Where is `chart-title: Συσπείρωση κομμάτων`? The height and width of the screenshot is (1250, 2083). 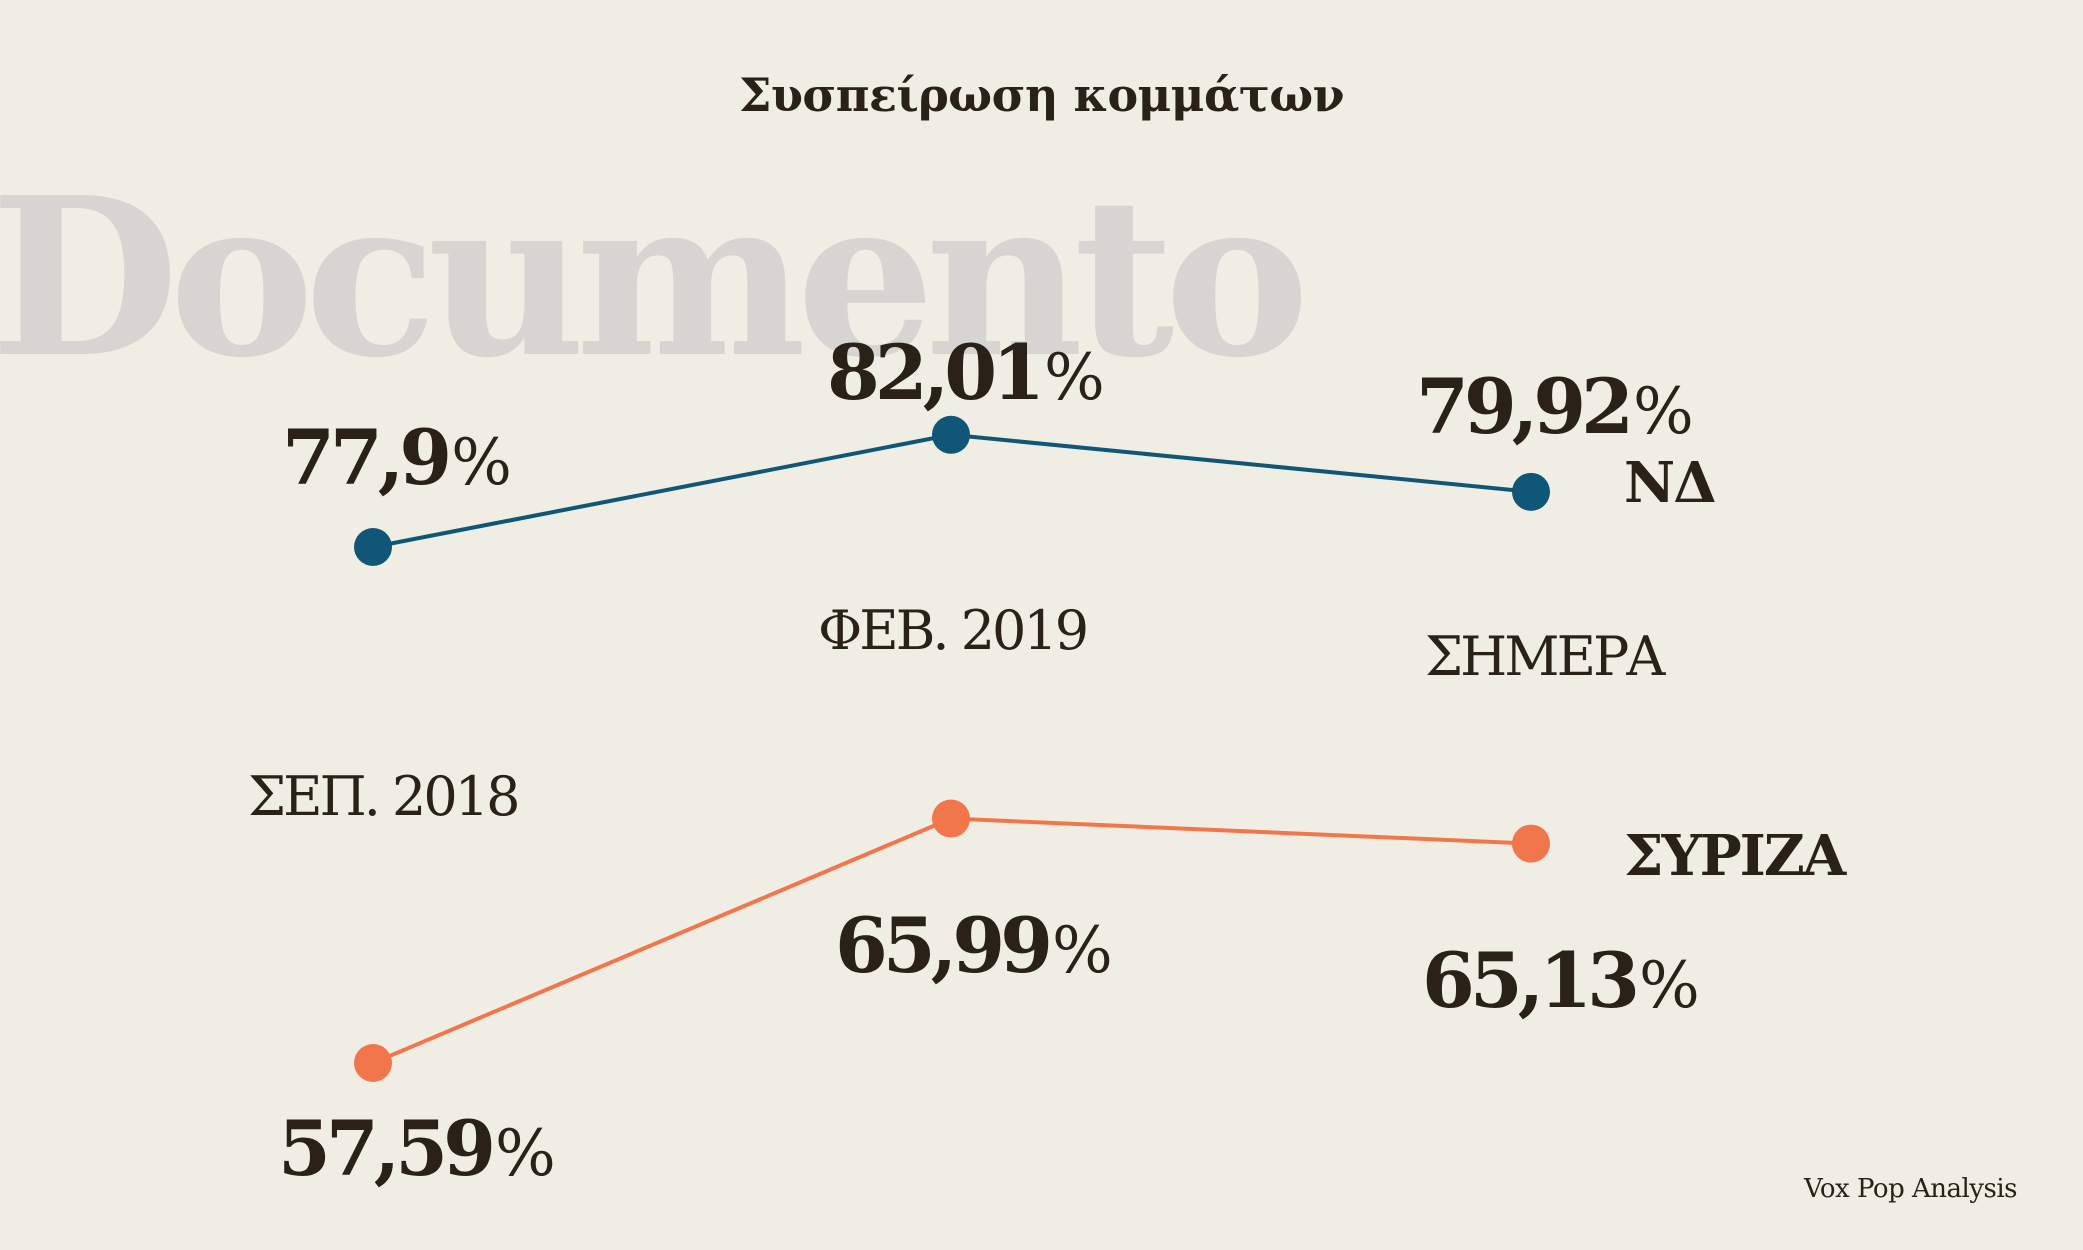
chart-title: Συσπείρωση κομμάτων is located at coordinates (1041, 95).